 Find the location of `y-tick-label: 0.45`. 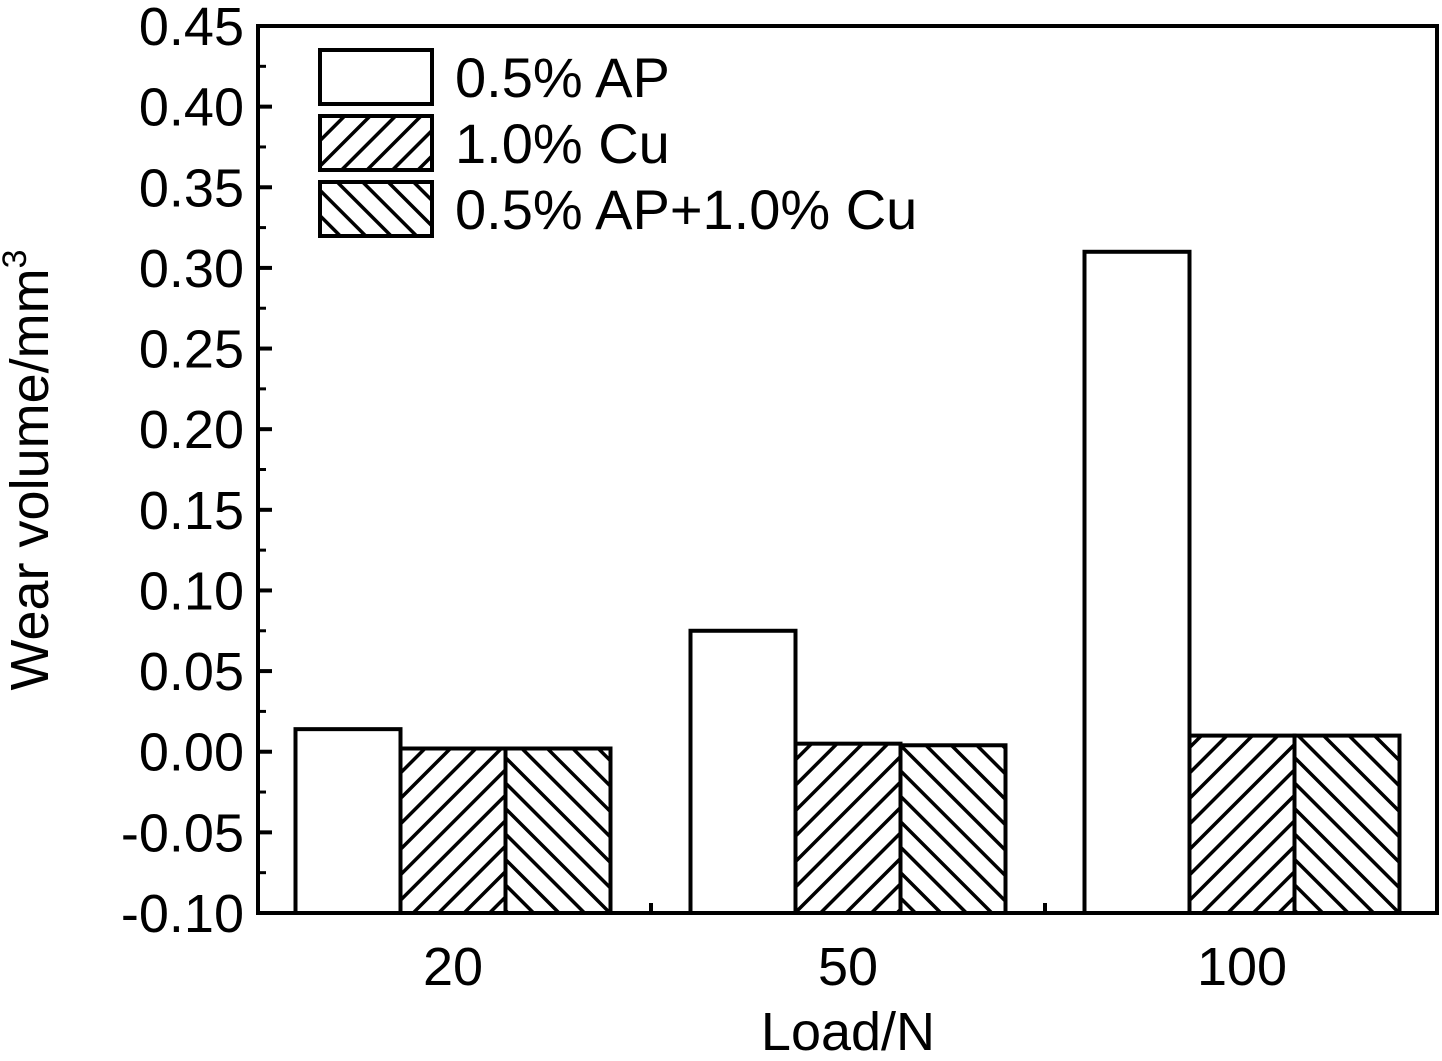

y-tick-label: 0.45 is located at coordinates (191, 28).